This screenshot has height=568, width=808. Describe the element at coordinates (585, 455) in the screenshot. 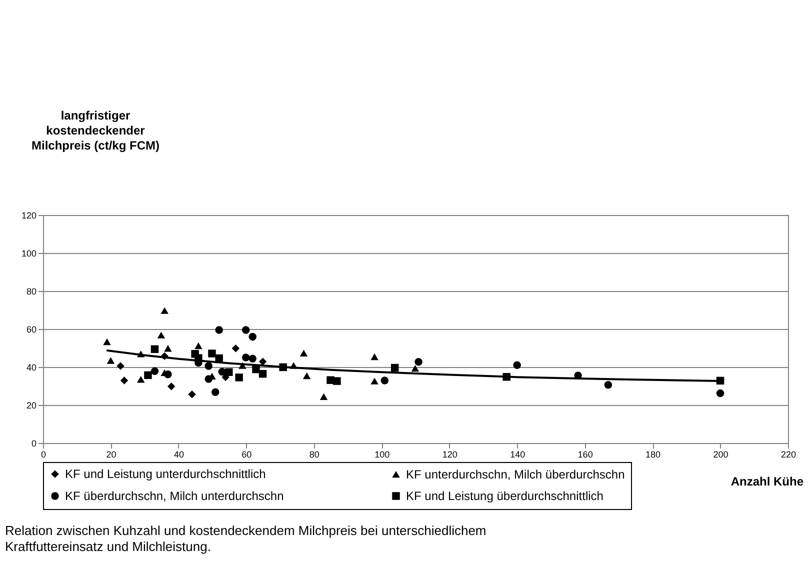

I see `x-tick-label: 160` at that location.